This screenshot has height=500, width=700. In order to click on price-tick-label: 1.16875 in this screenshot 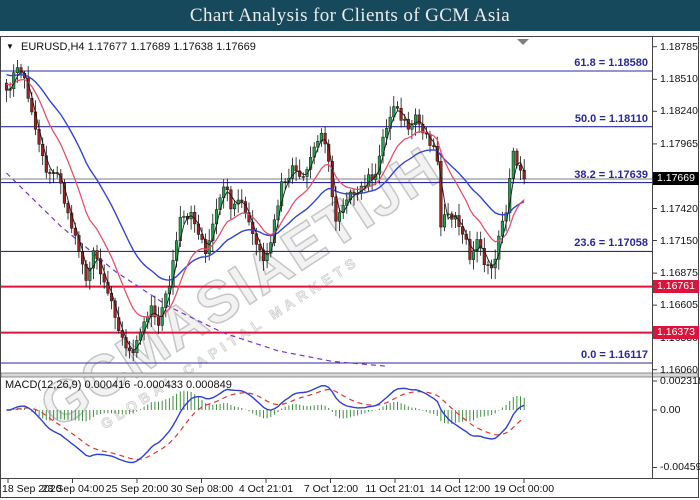, I will do `click(679, 273)`.